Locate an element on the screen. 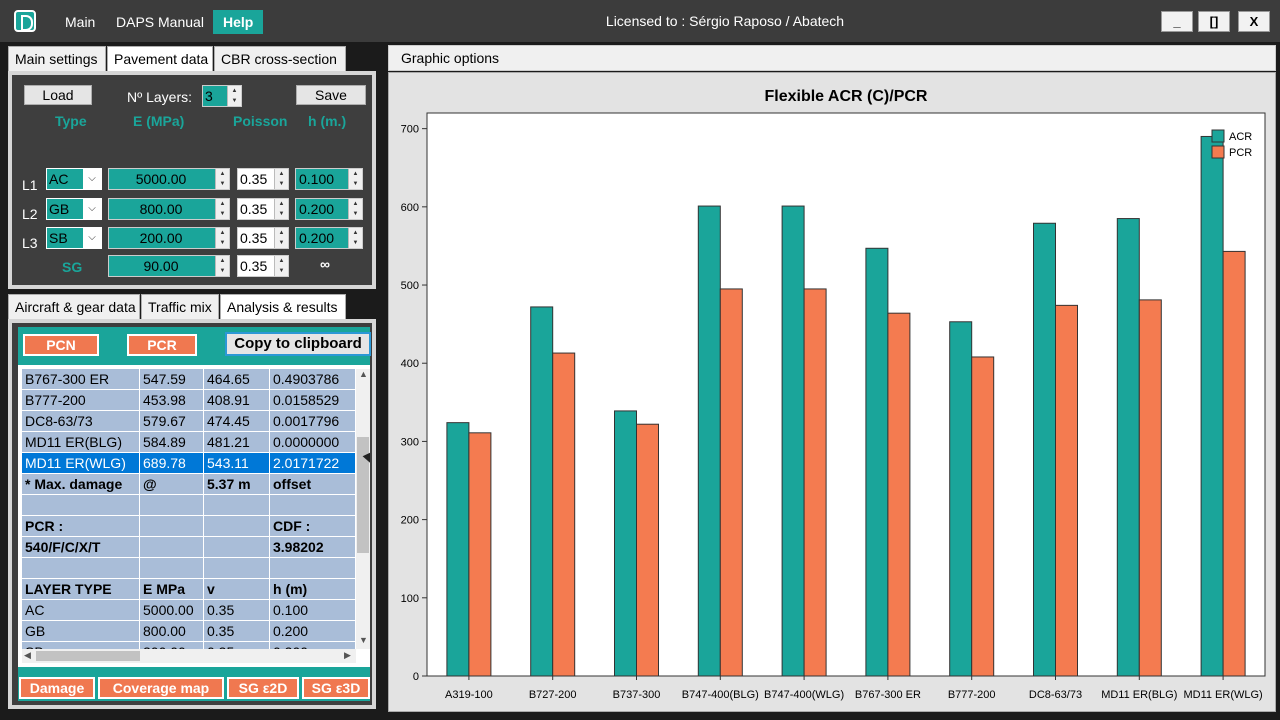 The height and width of the screenshot is (720, 1280). scroll-left-icon: ◀ is located at coordinates (27, 655).